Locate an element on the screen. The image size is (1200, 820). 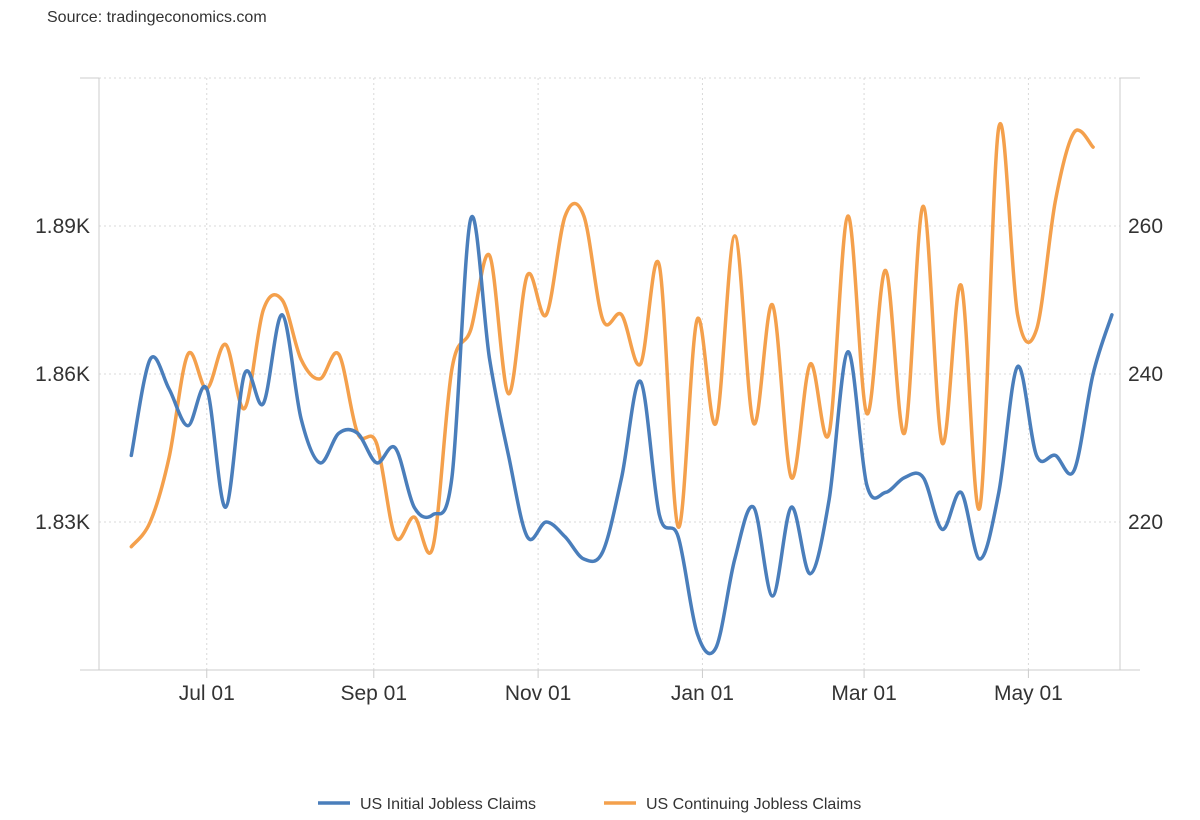
y-right-tick-label: 220 is located at coordinates (1145, 522).